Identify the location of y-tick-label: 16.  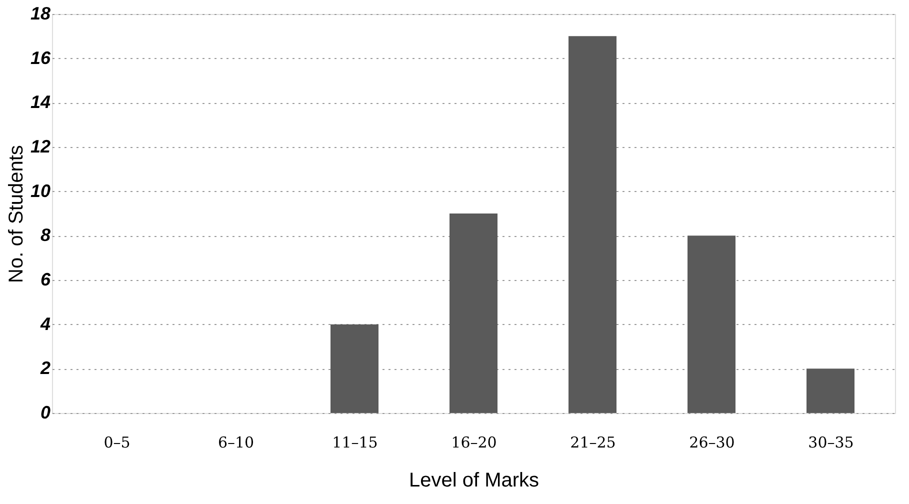
(41, 58).